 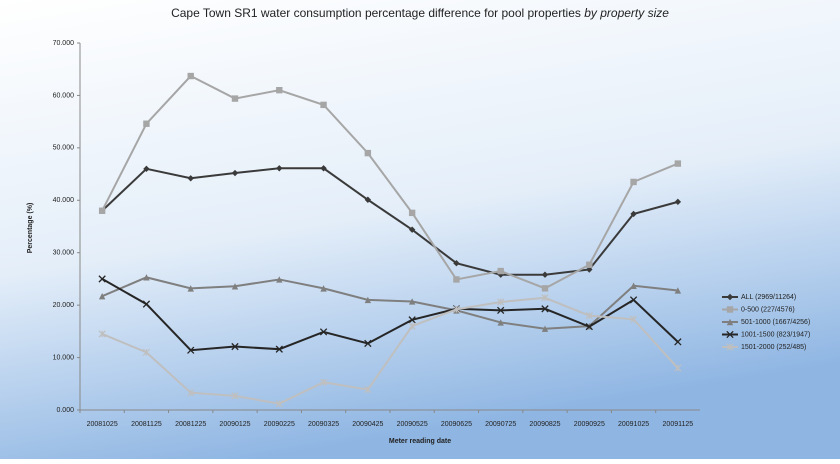 What do you see at coordinates (412, 424) in the screenshot?
I see `x-tick-label: 20090525` at bounding box center [412, 424].